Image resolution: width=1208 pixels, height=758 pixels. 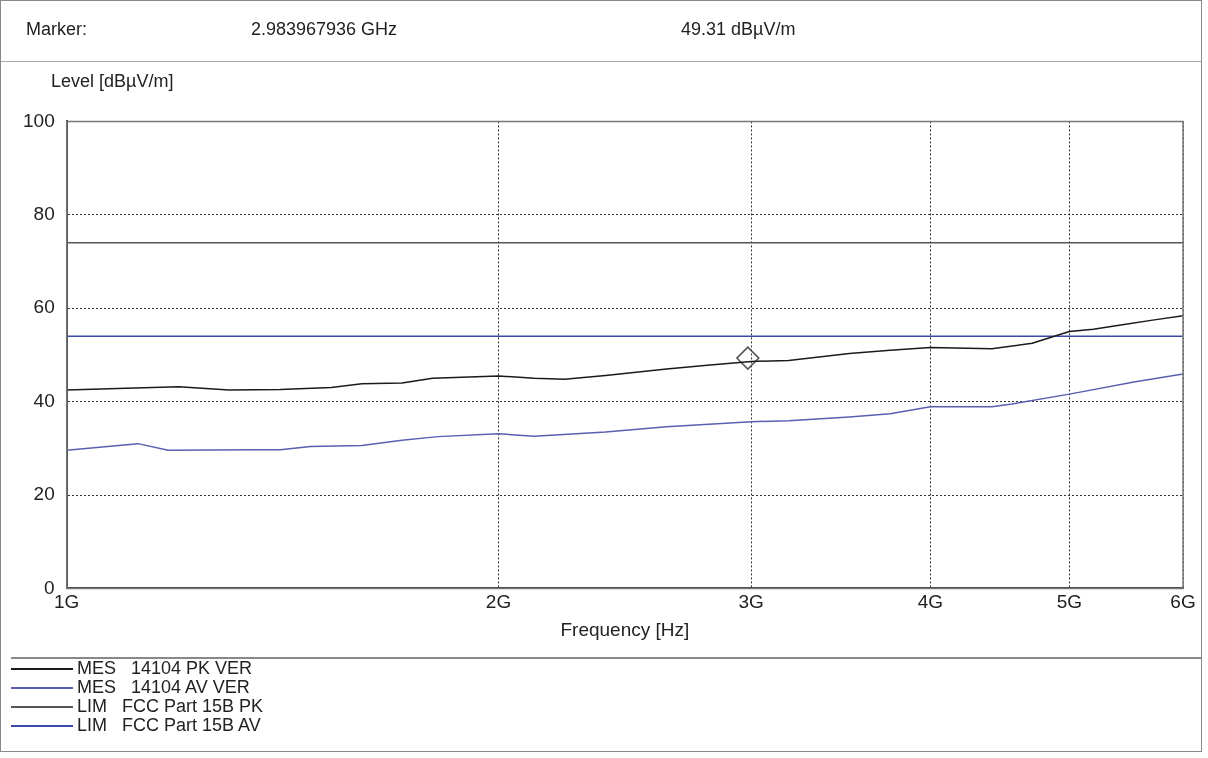 I want to click on y-tick-label: 100, so click(x=39, y=120).